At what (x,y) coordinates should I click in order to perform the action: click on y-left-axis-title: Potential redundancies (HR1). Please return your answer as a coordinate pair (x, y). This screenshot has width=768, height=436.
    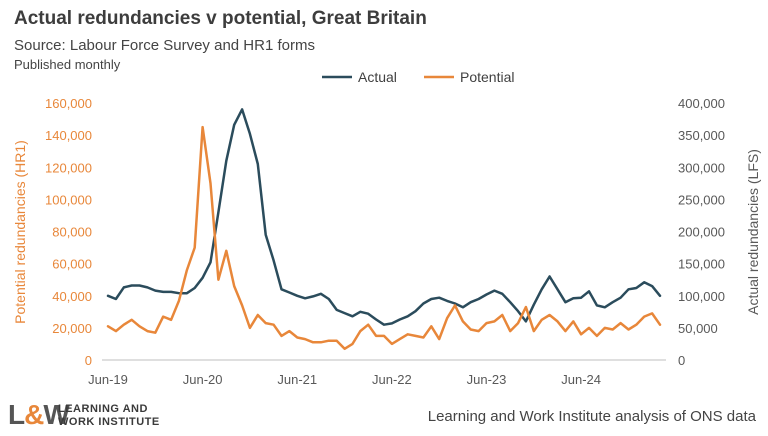
    Looking at the image, I should click on (20, 232).